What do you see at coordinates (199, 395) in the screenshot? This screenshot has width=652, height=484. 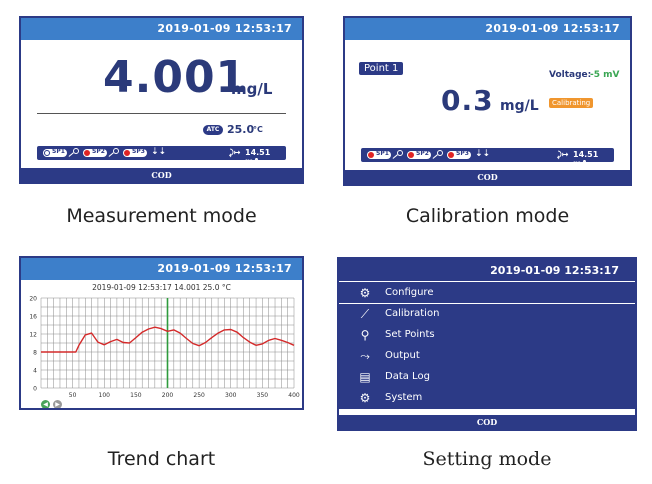 I see `x-tick-label: 250` at bounding box center [199, 395].